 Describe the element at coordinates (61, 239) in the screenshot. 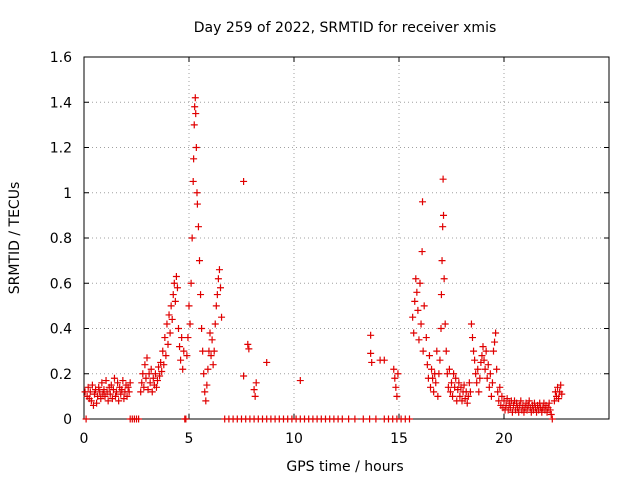

I see `y-tick-labels: 0 0.2 0.4 0.6 0.8 1 1.2 1.4 1.6` at that location.